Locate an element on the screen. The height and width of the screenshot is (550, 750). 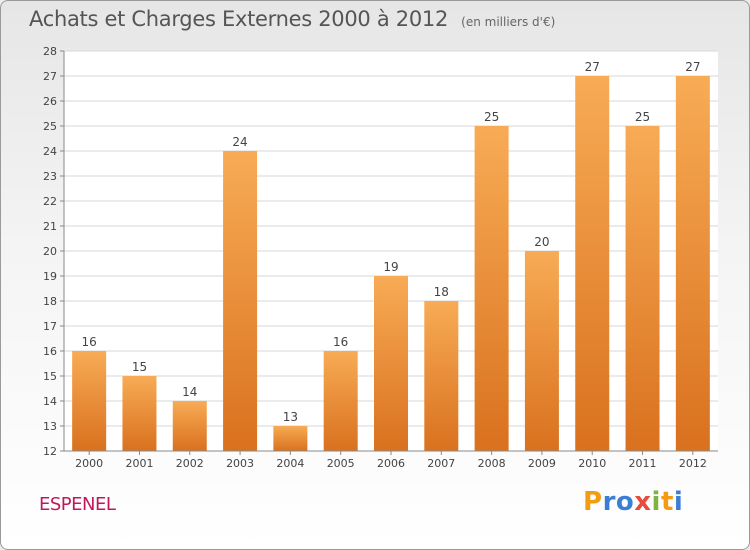
bar-value-label: 15 is located at coordinates (139, 367).